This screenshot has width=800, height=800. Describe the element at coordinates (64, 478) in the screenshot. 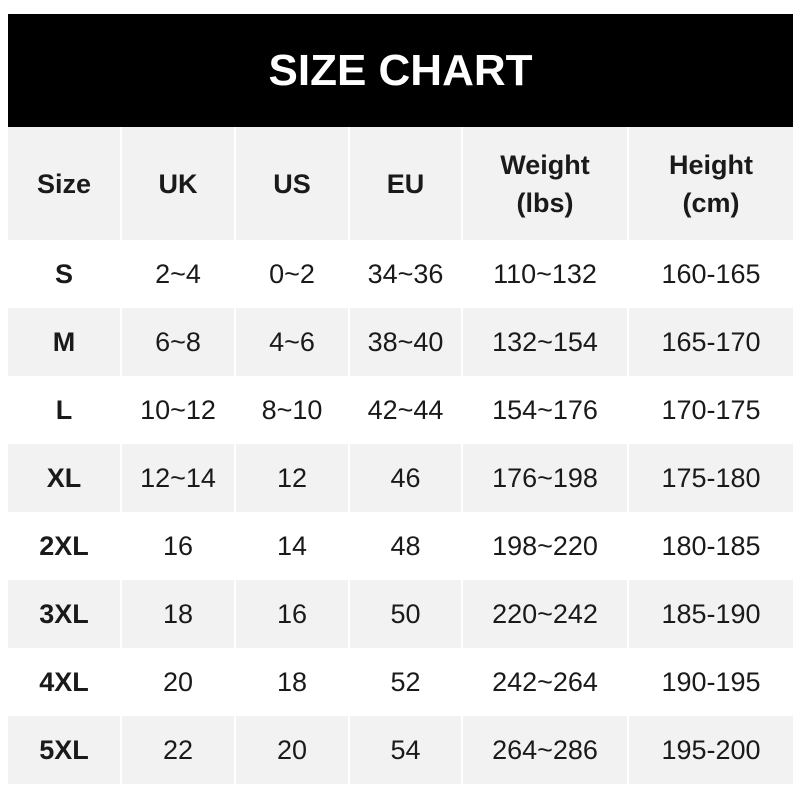

I see `cell-size: XL` at that location.